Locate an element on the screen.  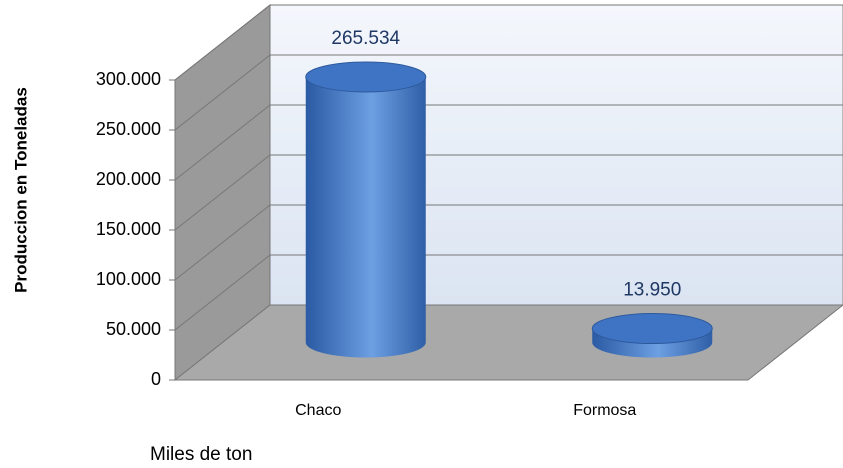
y-tick-label: 150.000 is located at coordinates (128, 229).